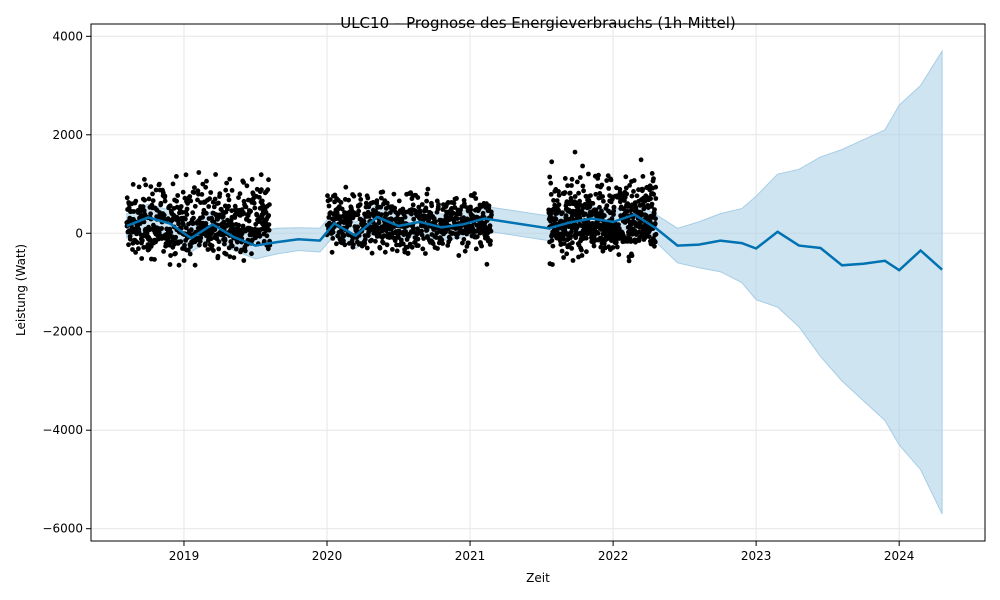 This screenshot has height=600, width=1000. What do you see at coordinates (21, 290) in the screenshot?
I see `y-axis-label: Leistung (Watt)` at bounding box center [21, 290].